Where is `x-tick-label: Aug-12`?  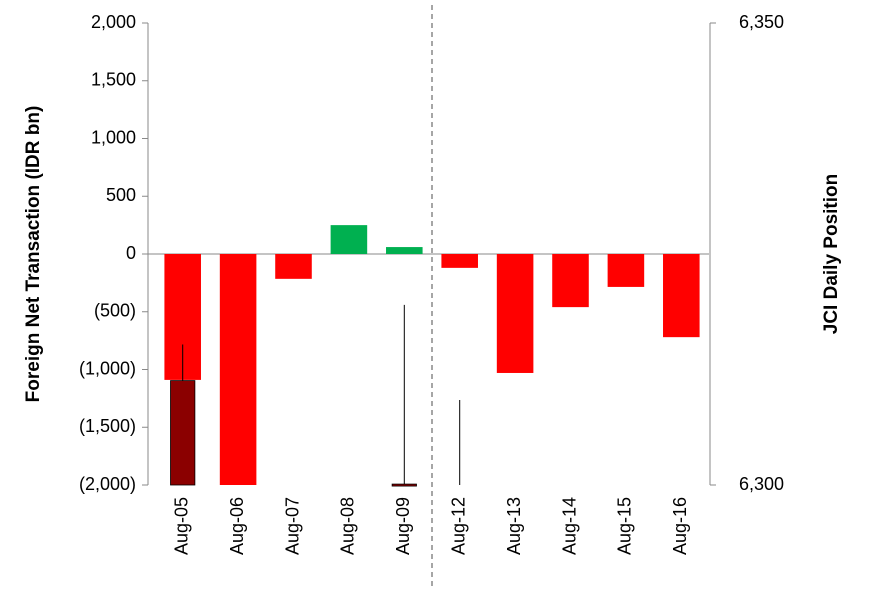 x-tick-label: Aug-12 is located at coordinates (458, 526).